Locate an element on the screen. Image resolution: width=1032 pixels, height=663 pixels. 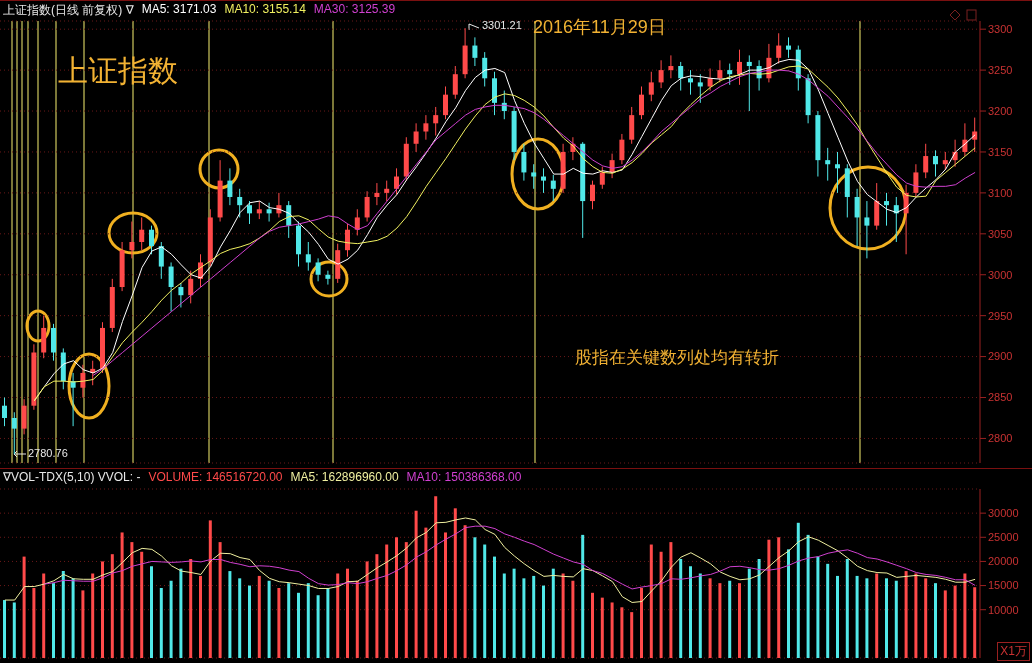
text: MA5: 3171.03 is located at coordinates (179, 10).